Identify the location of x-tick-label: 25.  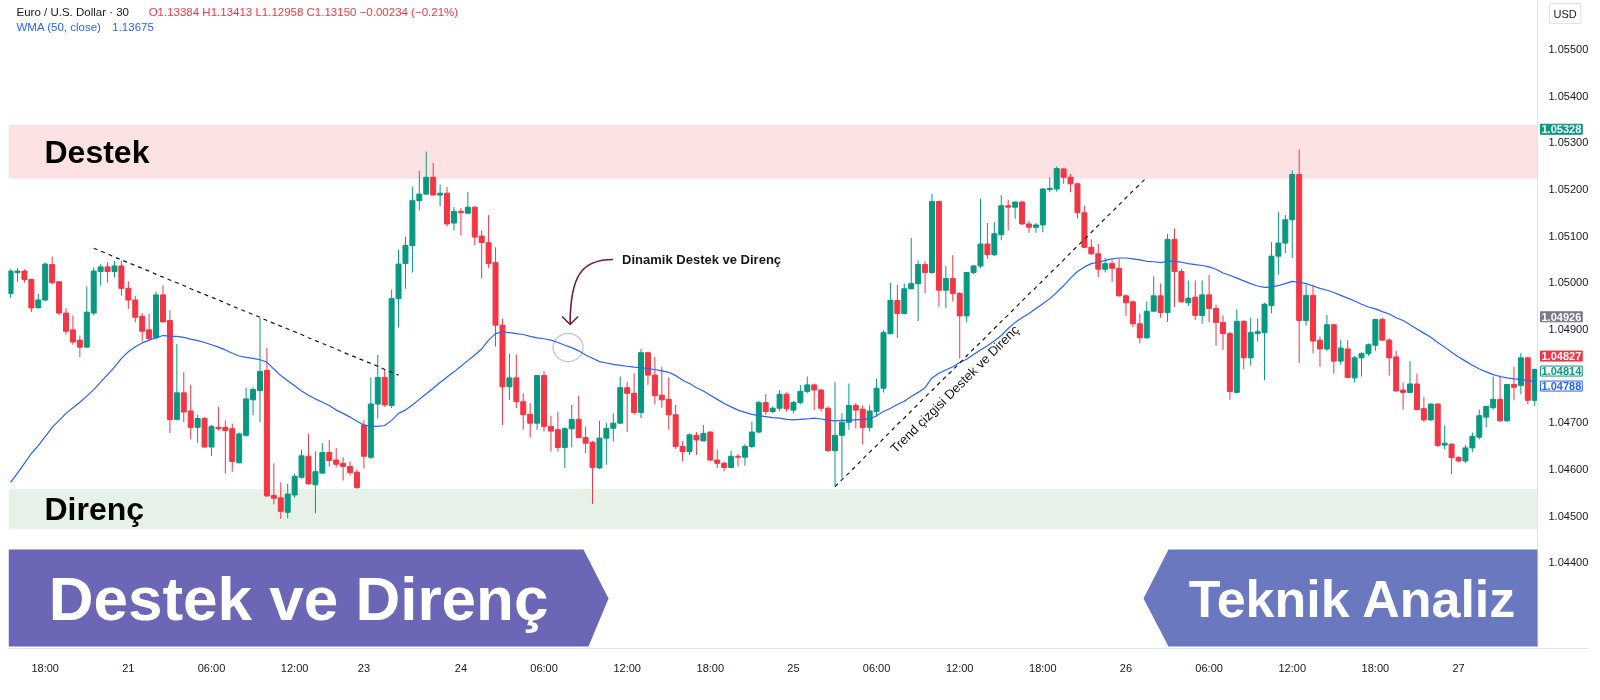
(793, 667).